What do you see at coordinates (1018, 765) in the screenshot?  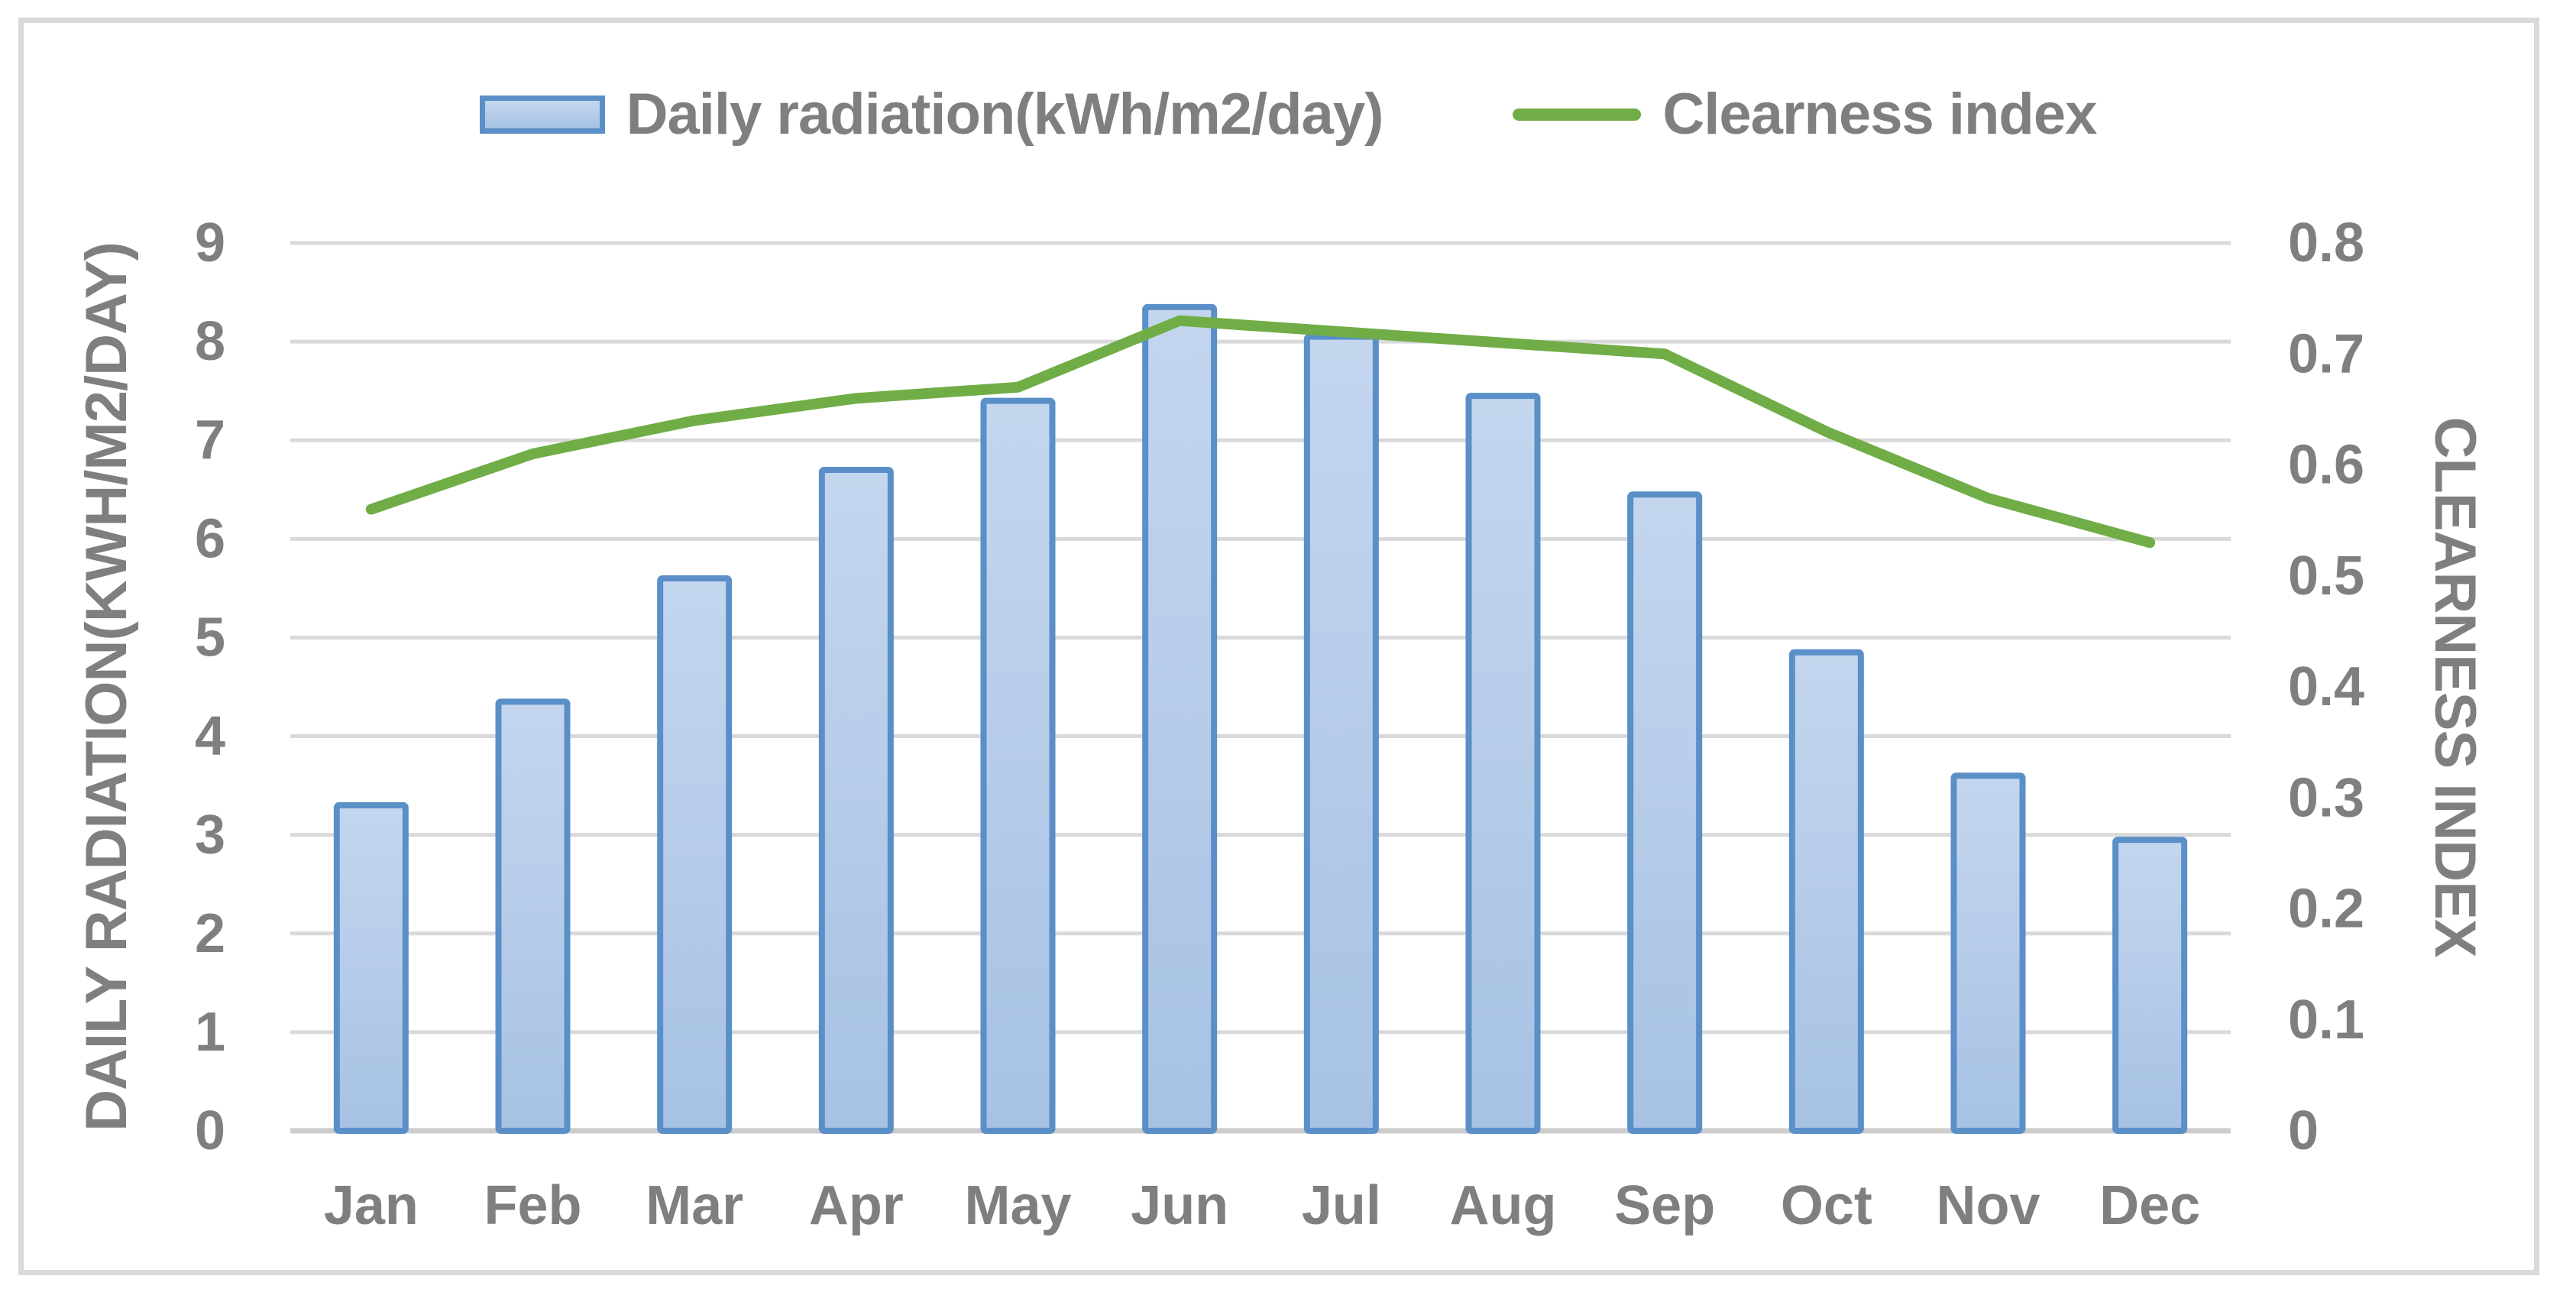 I see `bar-may` at bounding box center [1018, 765].